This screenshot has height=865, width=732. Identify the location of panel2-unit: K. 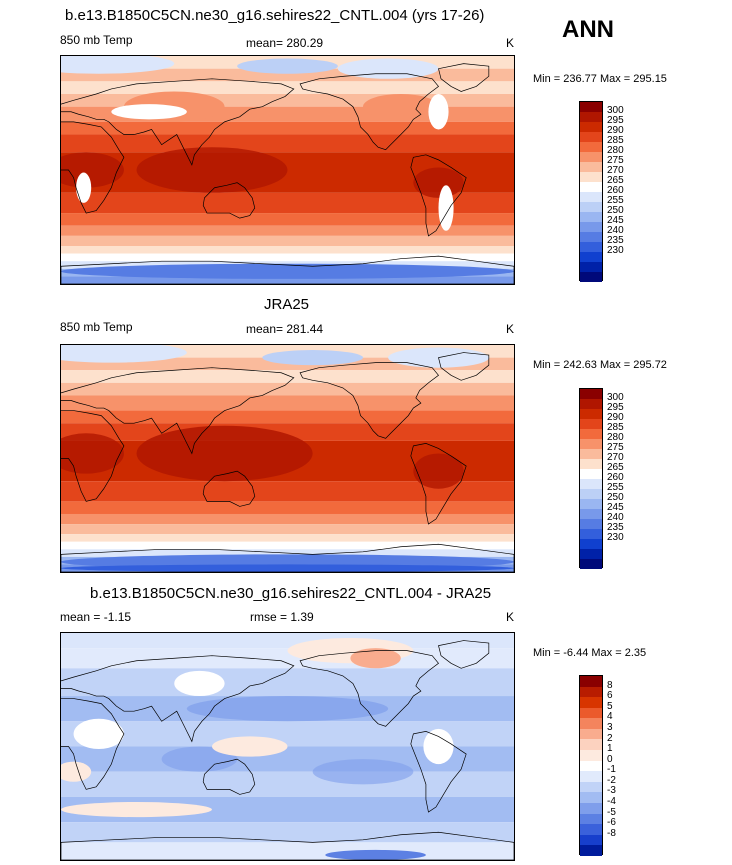
(510, 329).